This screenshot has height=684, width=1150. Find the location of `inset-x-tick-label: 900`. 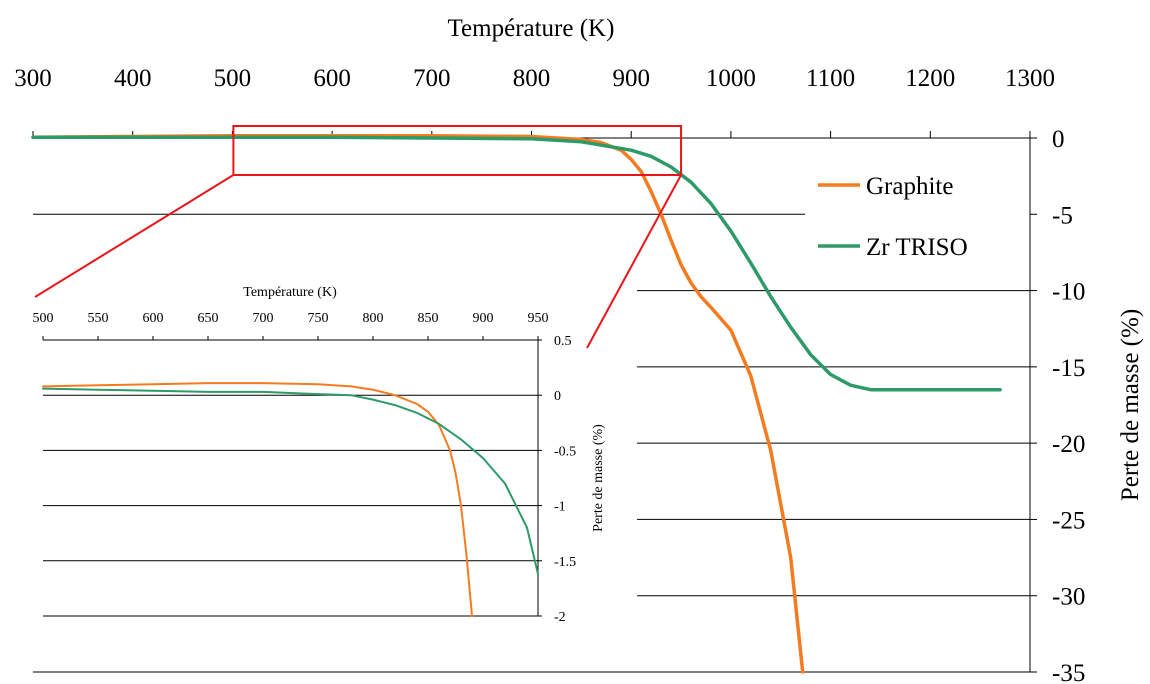

inset-x-tick-label: 900 is located at coordinates (483, 318).